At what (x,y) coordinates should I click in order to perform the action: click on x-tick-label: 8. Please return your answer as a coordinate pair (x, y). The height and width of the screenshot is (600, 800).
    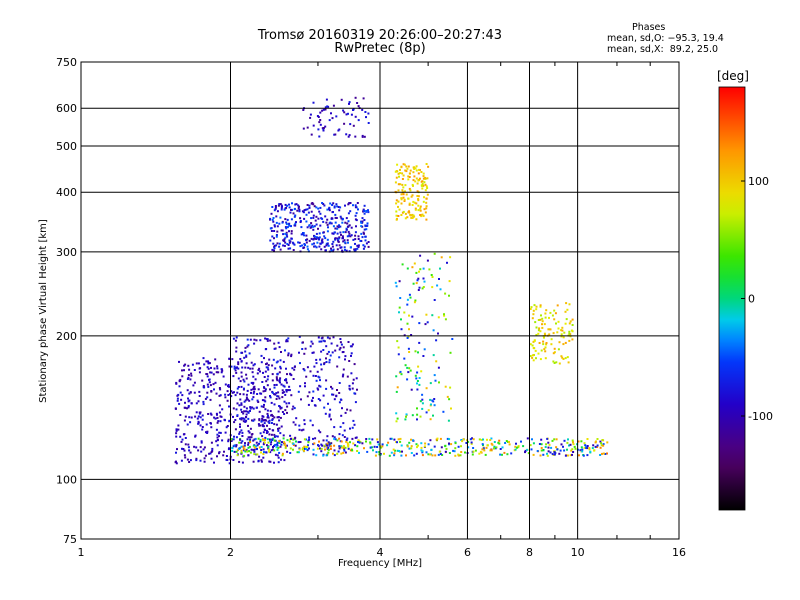
    Looking at the image, I should click on (529, 552).